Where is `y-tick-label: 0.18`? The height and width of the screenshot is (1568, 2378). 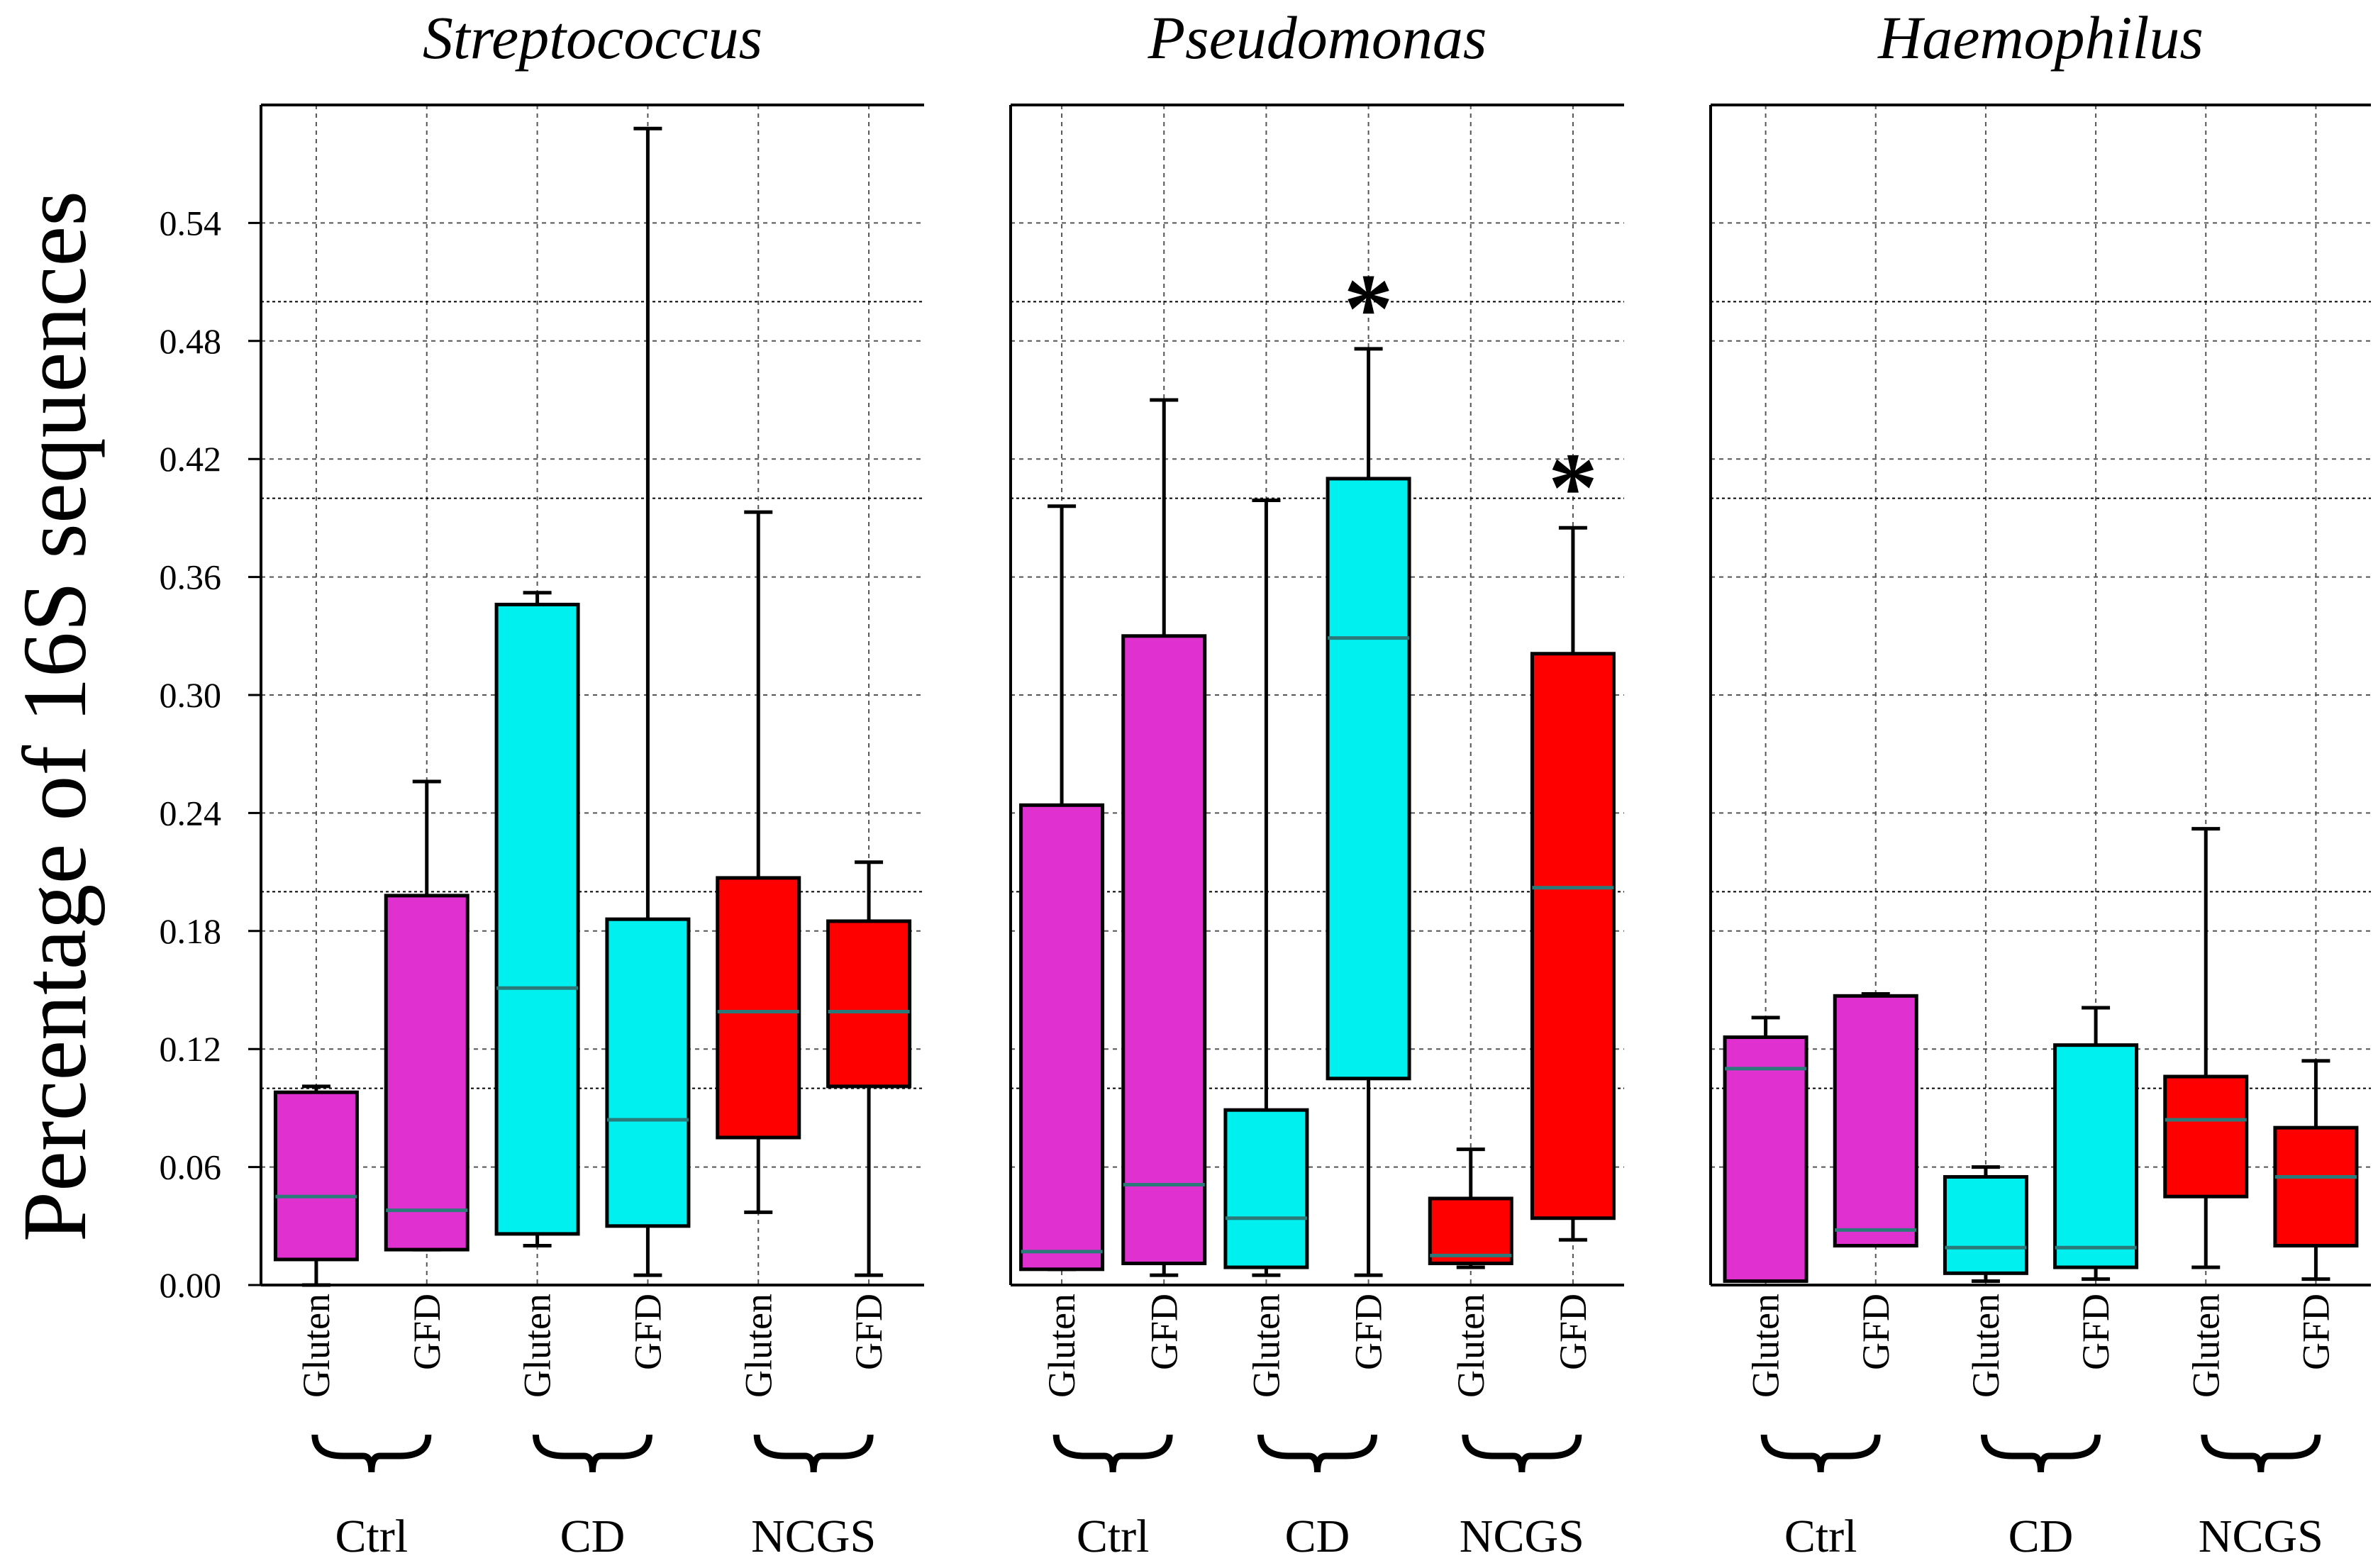
y-tick-label: 0.18 is located at coordinates (191, 931).